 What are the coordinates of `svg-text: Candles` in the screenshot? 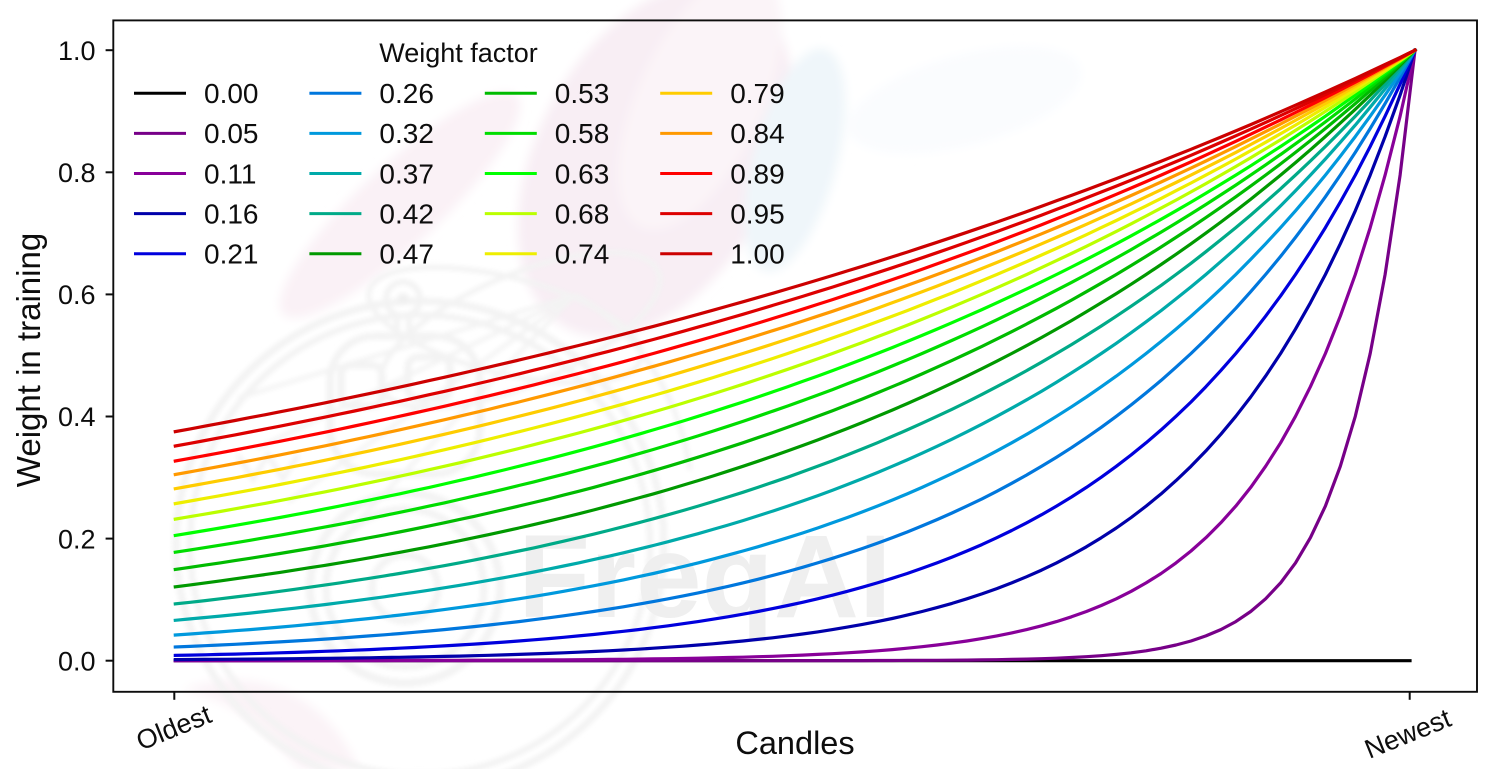 It's located at (794, 743).